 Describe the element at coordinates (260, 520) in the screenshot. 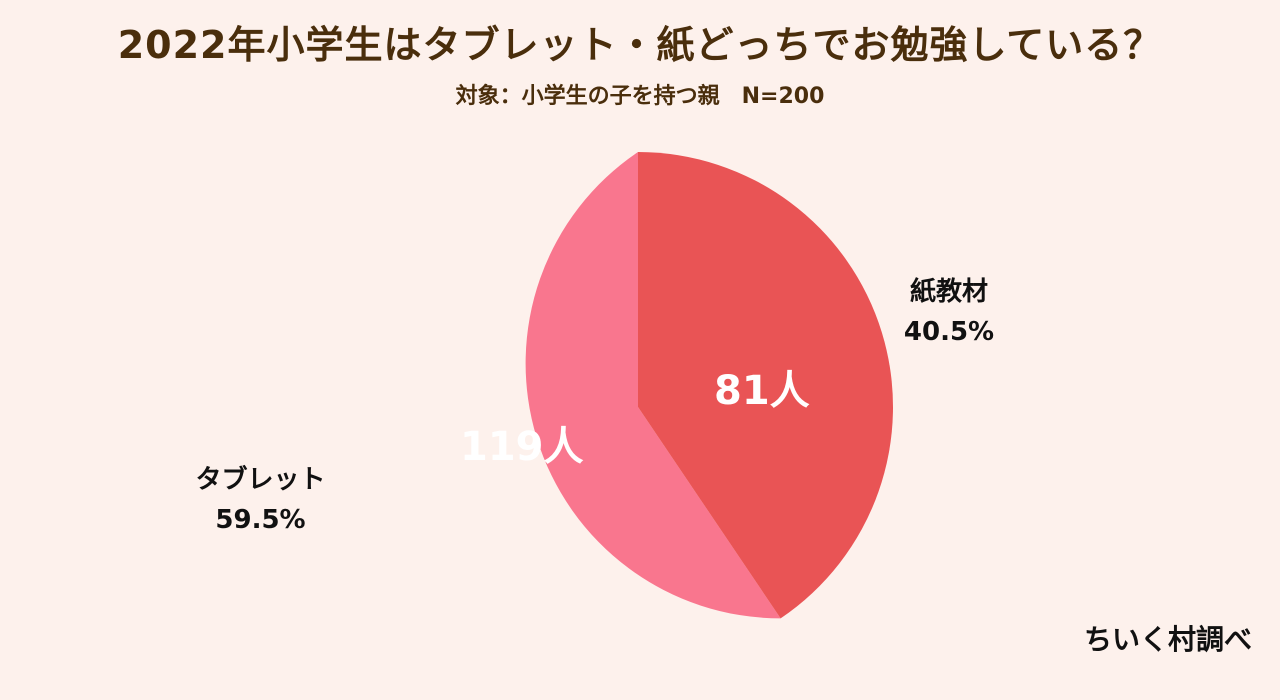

I see `tablet-percent: 59.5%` at that location.